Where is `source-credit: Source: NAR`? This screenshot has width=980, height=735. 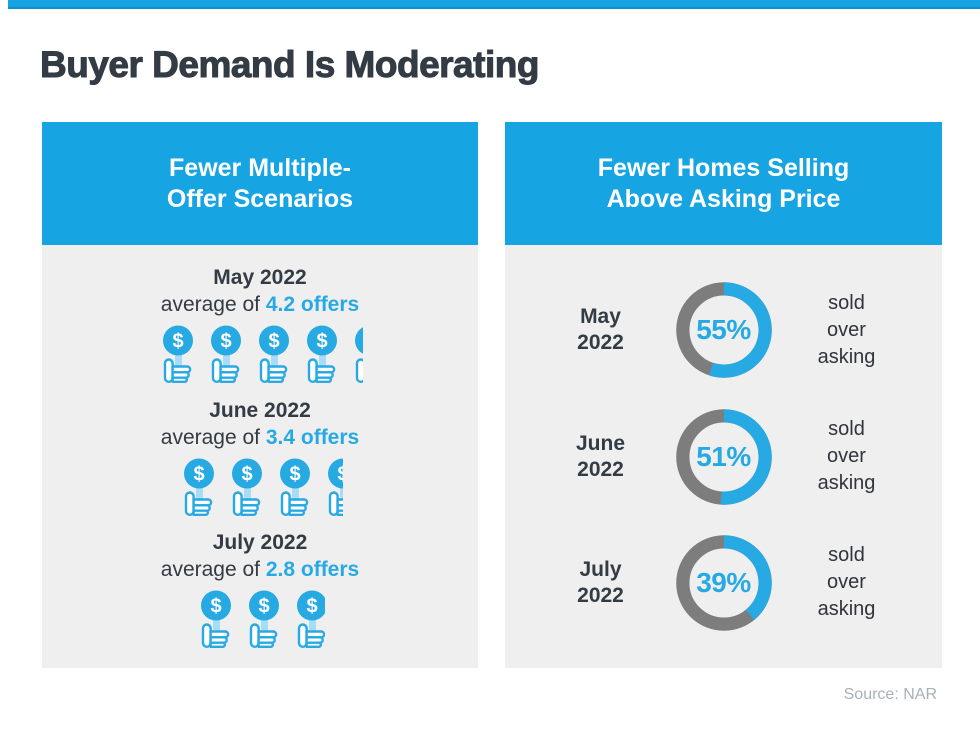 source-credit: Source: NAR is located at coordinates (890, 694).